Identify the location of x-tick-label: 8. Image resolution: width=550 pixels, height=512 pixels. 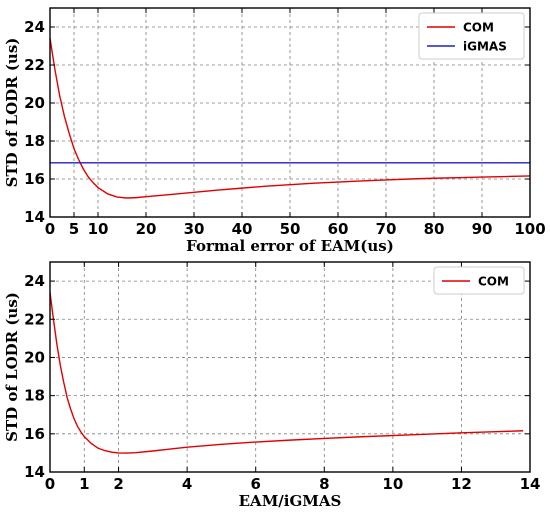
(324, 484).